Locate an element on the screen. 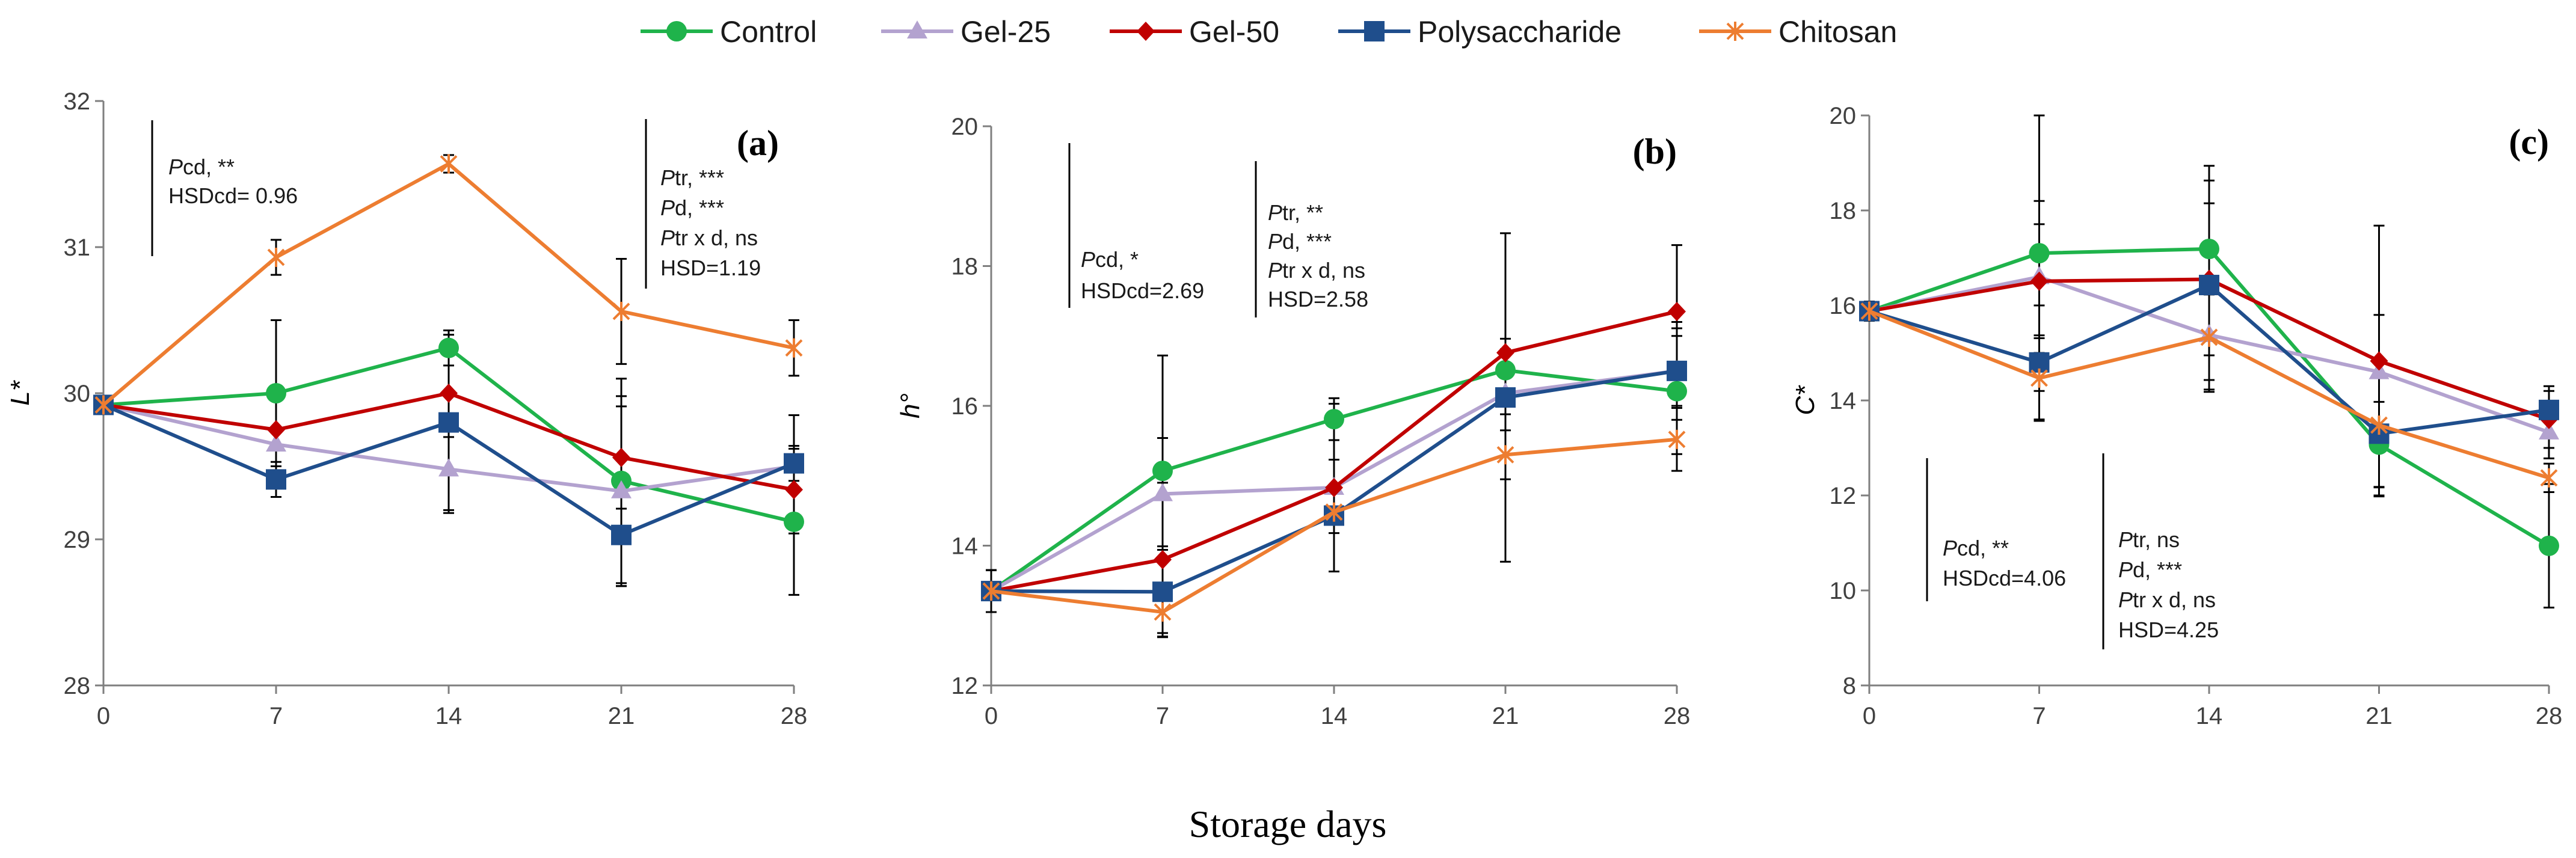 The width and height of the screenshot is (2576, 858). annotation-text: HSD=2.58 is located at coordinates (1318, 299).